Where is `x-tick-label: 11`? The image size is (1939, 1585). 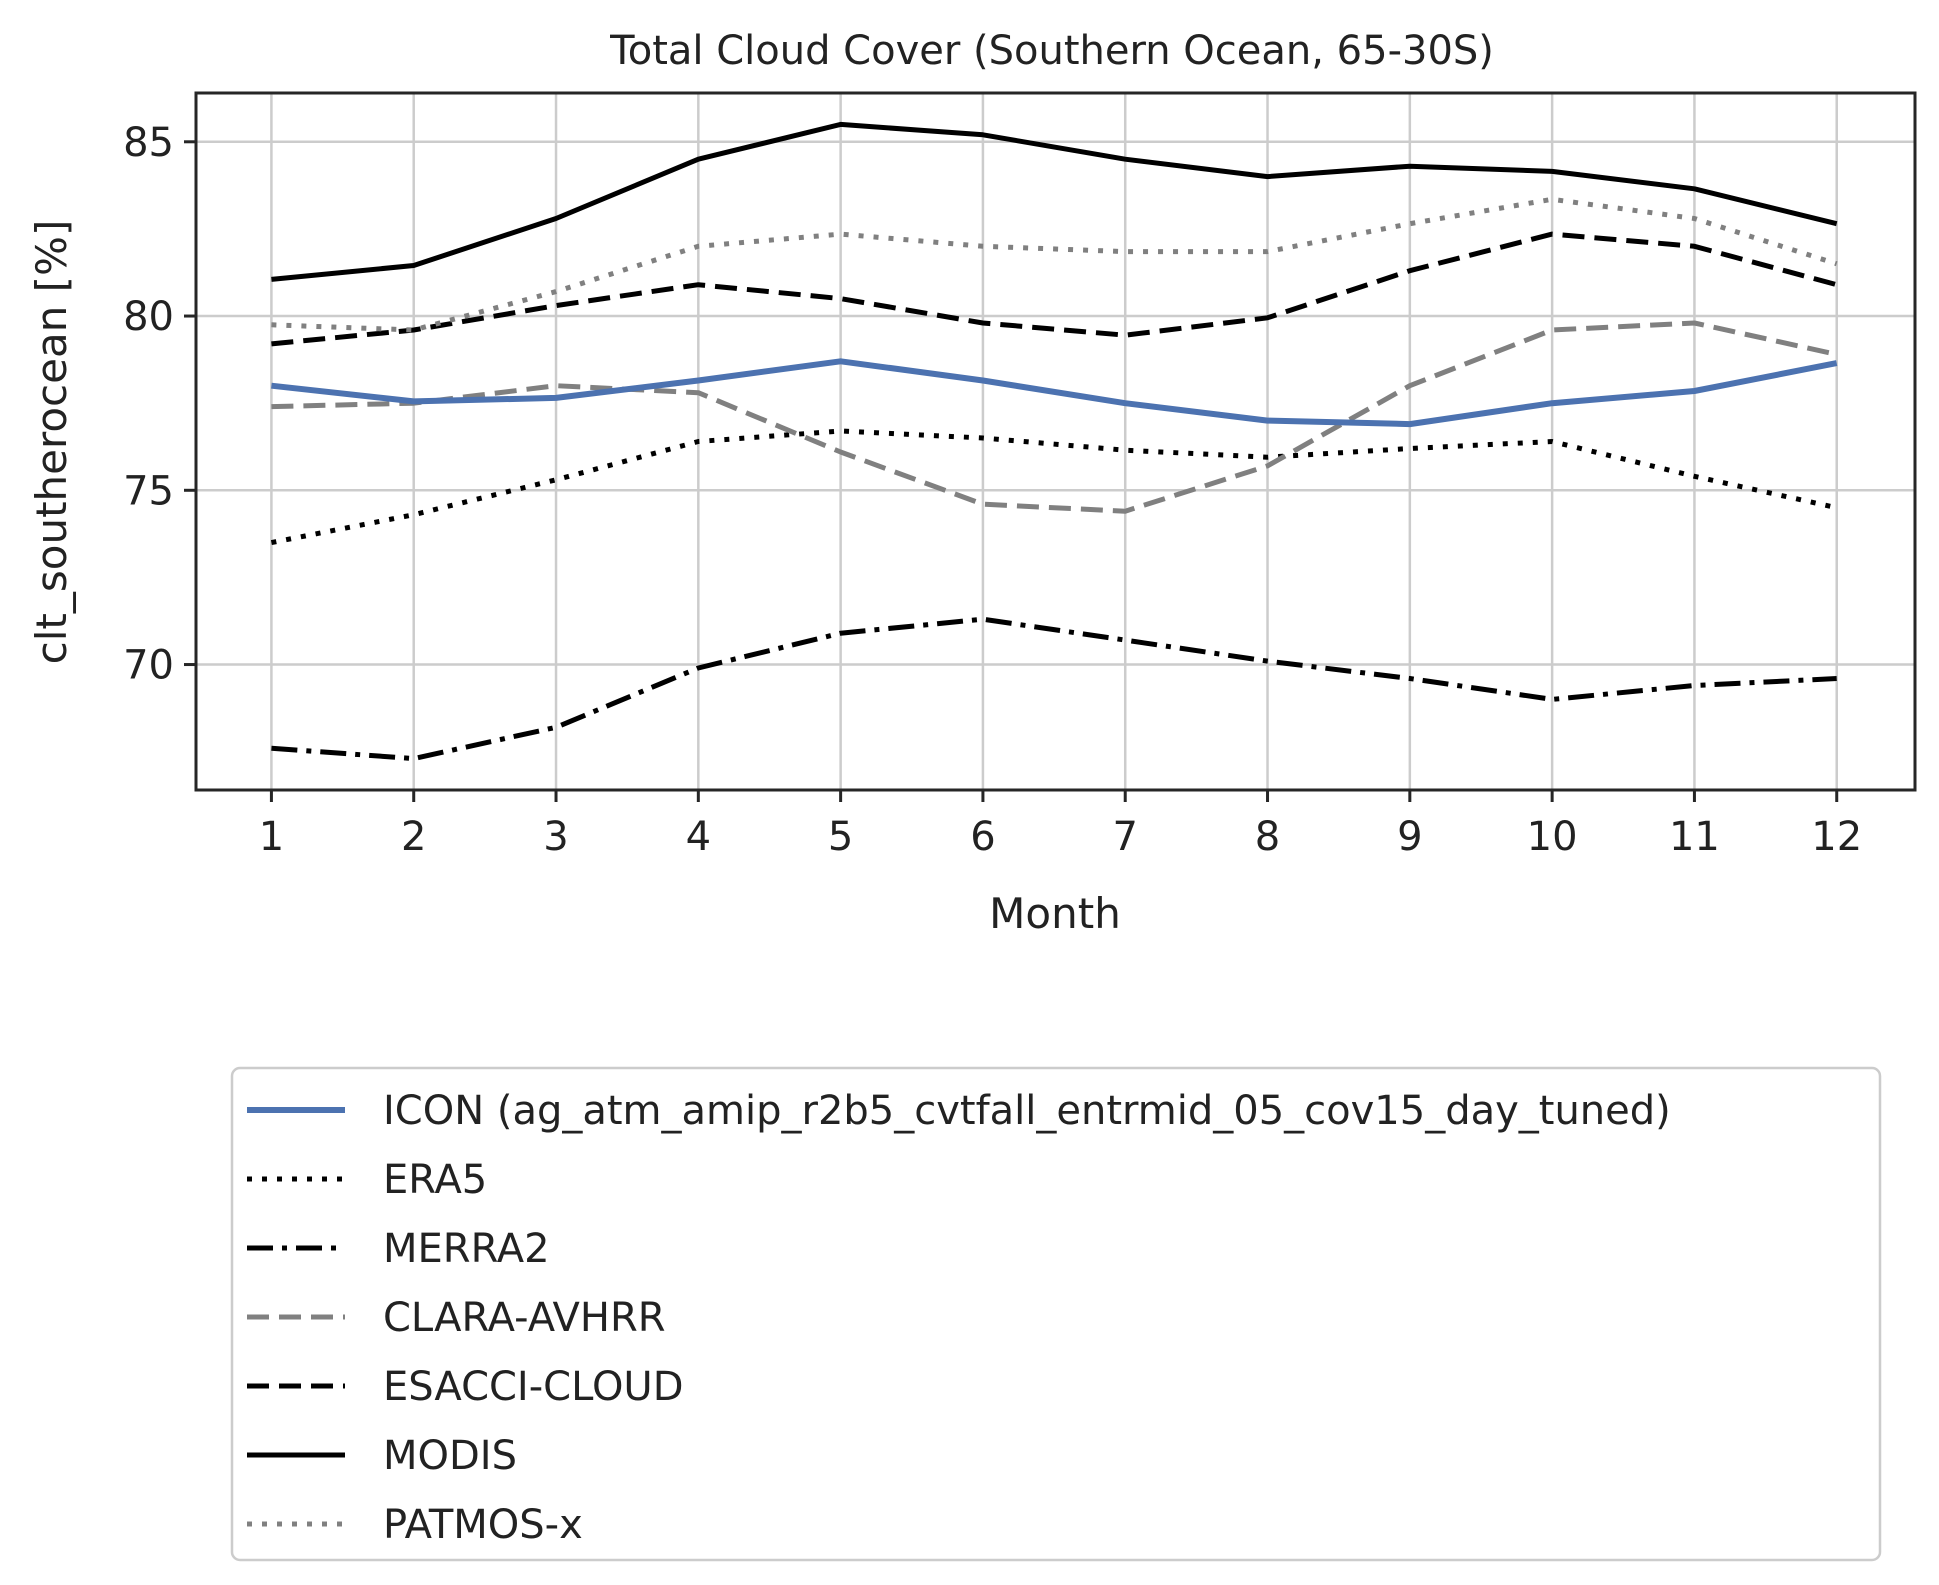 x-tick-label: 11 is located at coordinates (1694, 837).